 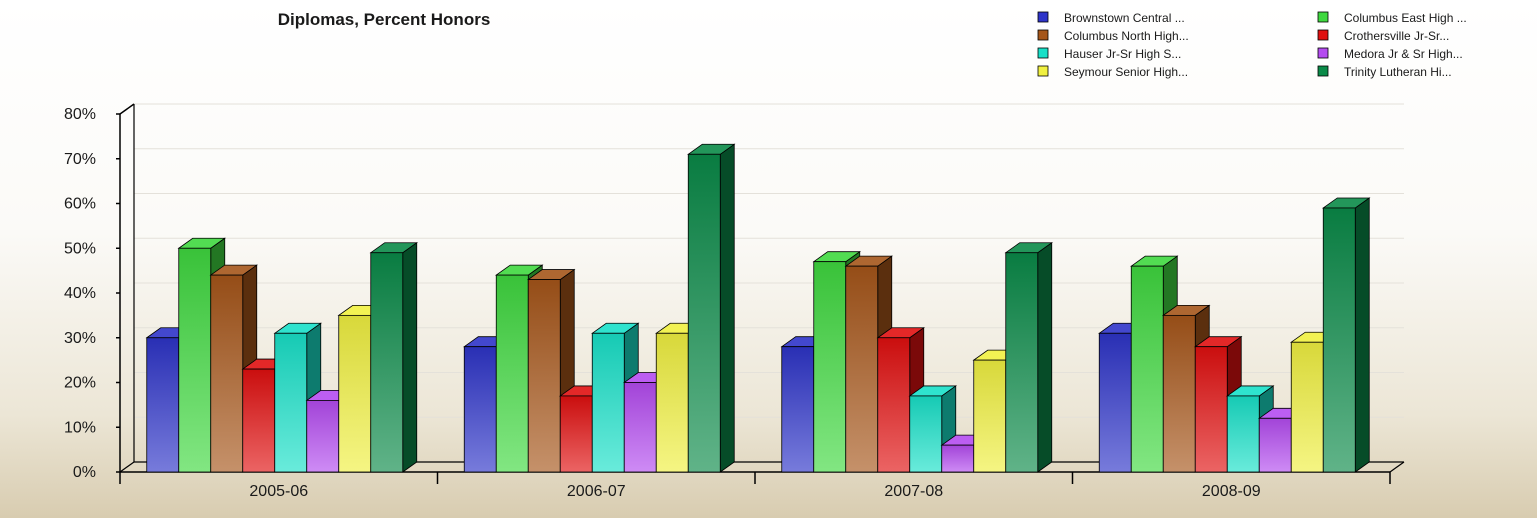 I want to click on y-tick-label: 40%, so click(x=80, y=293).